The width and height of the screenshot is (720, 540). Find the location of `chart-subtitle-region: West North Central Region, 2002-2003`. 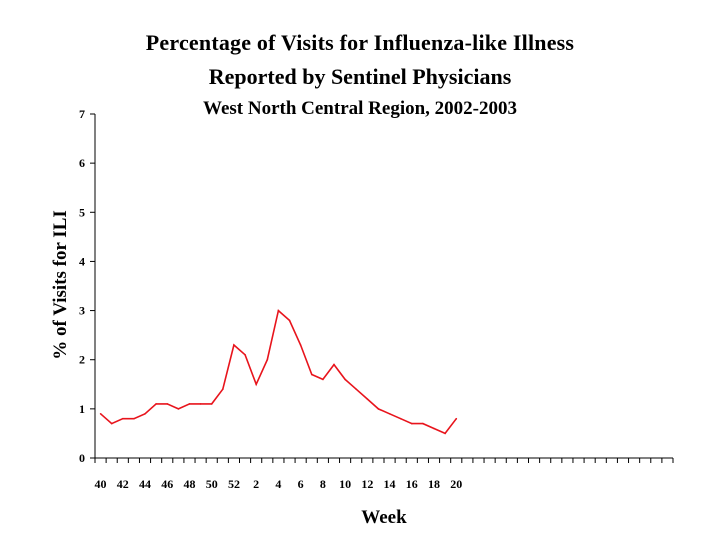

chart-subtitle-region: West North Central Region, 2002-2003 is located at coordinates (360, 108).